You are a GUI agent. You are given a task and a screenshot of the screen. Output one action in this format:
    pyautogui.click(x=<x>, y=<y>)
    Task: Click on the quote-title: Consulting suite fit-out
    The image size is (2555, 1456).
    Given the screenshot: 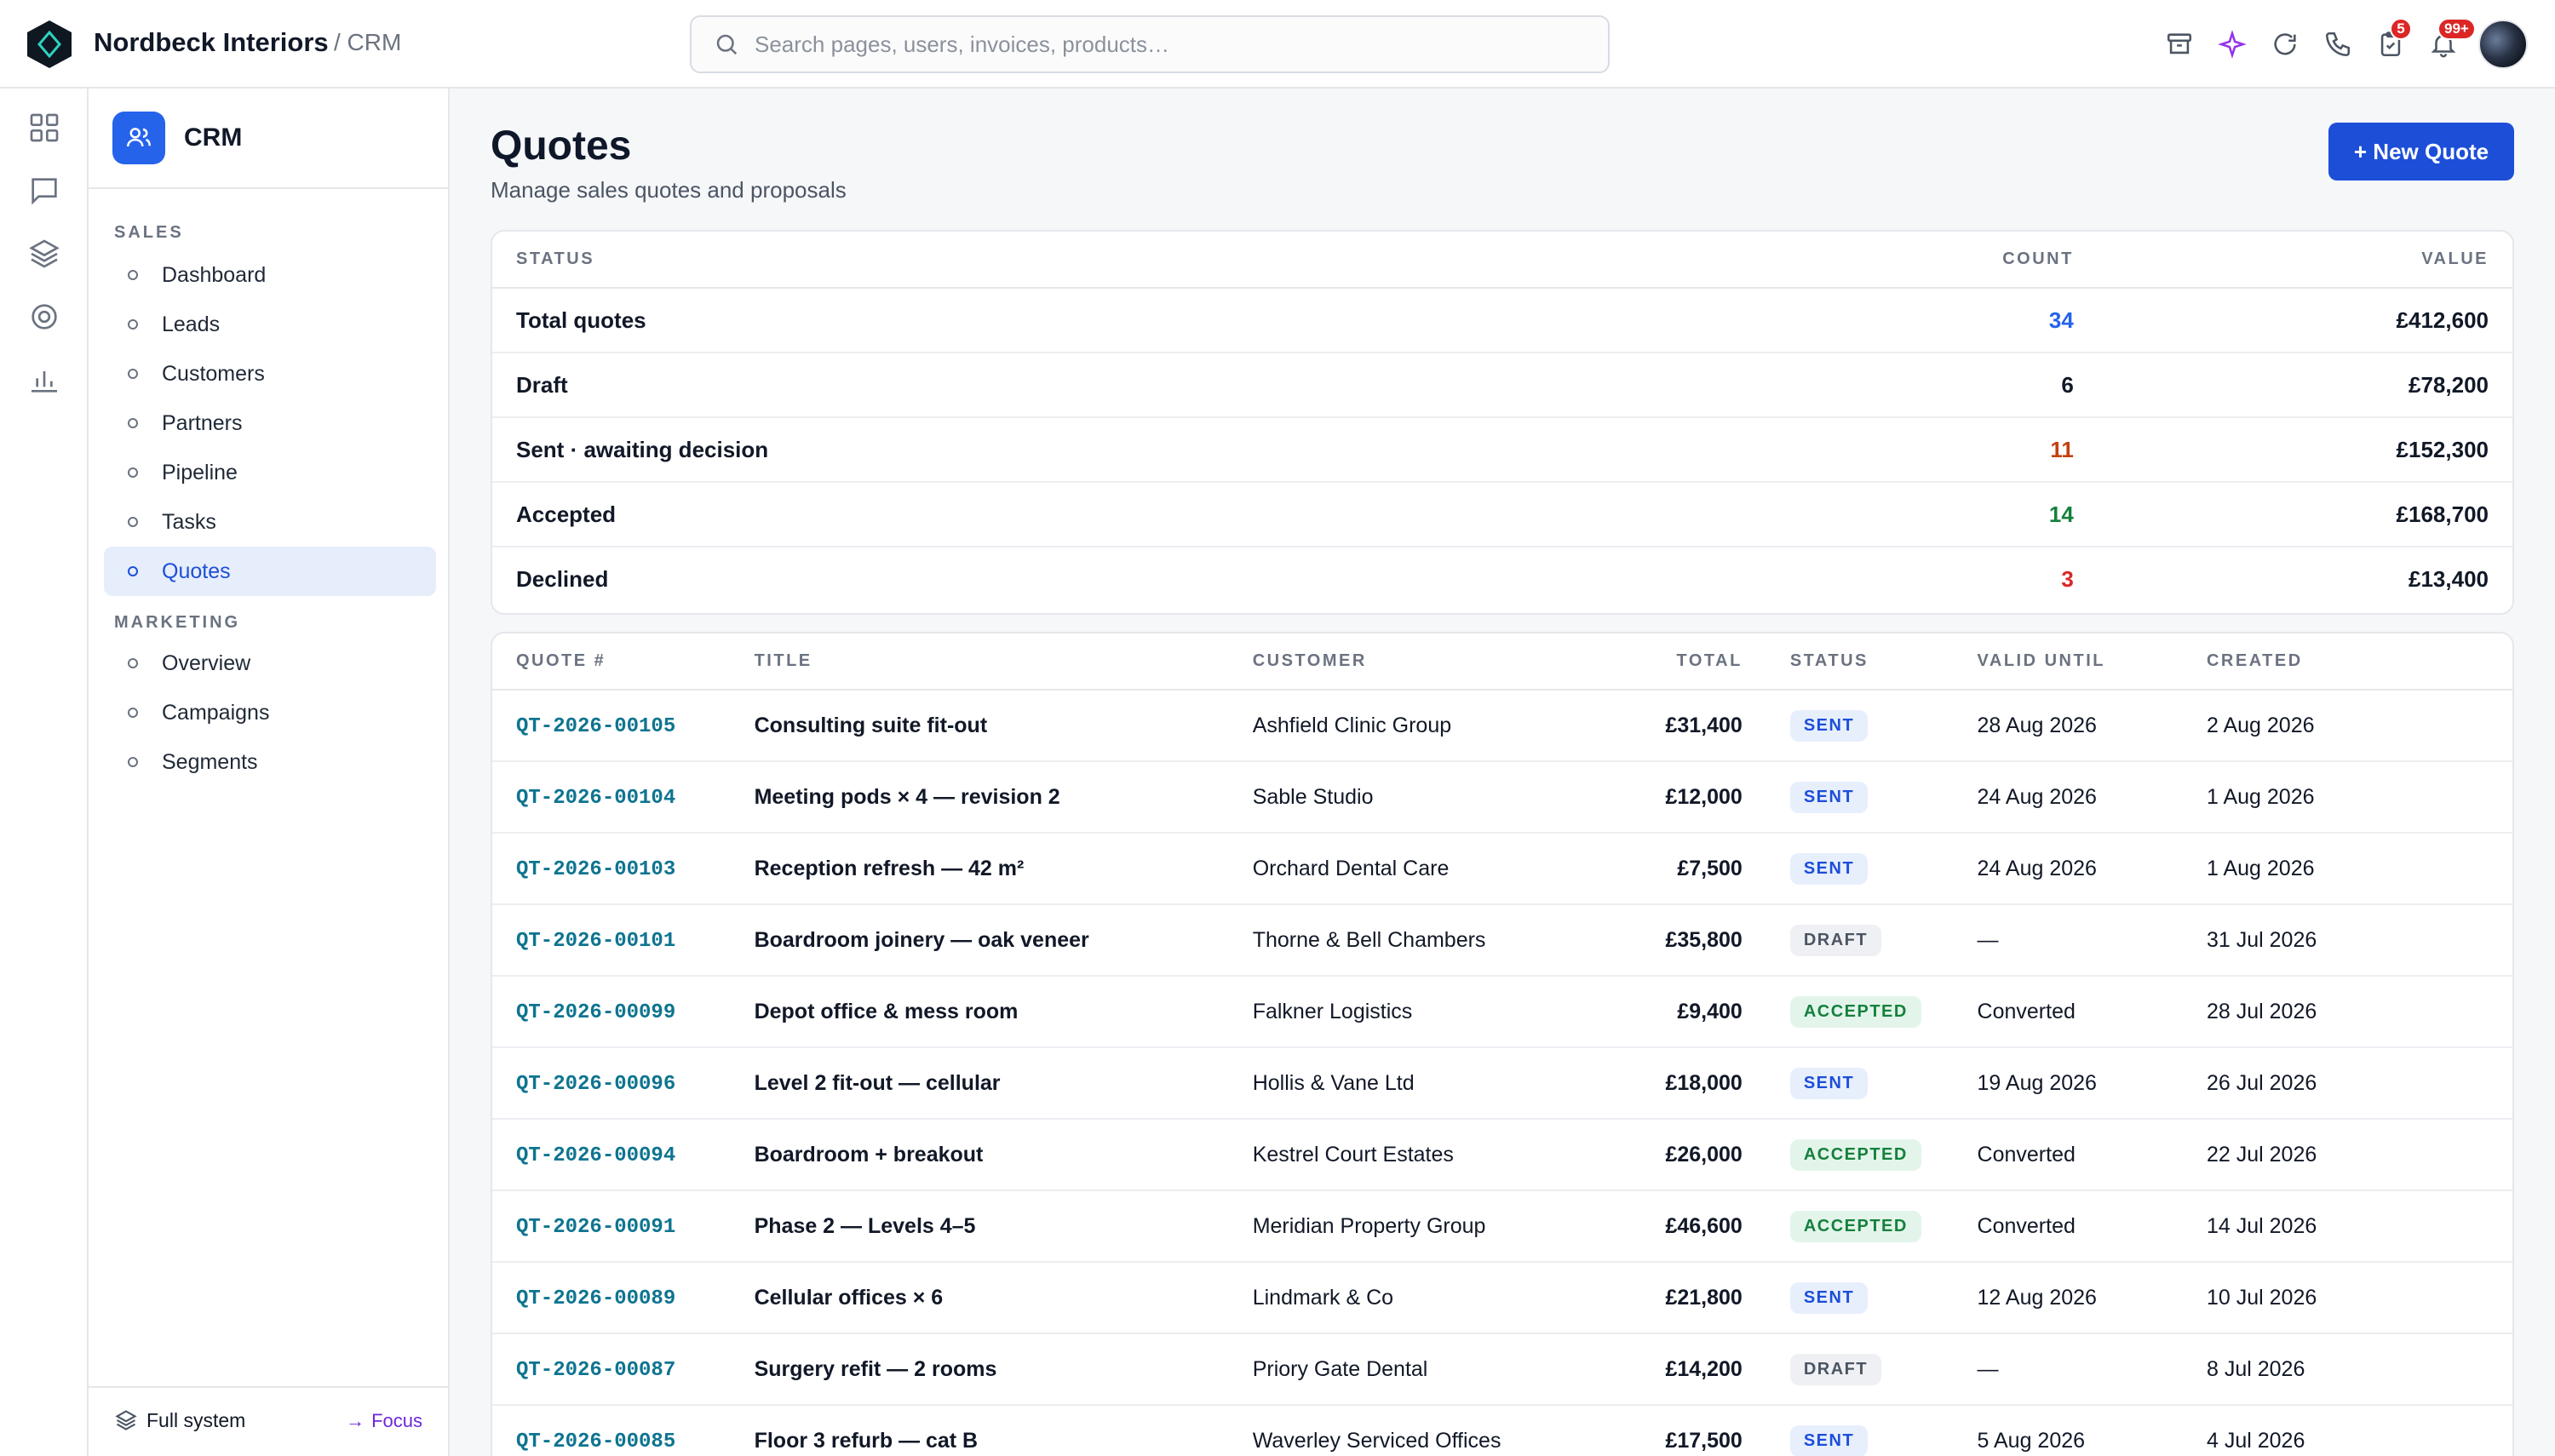 What is the action you would take?
    pyautogui.click(x=1003, y=726)
    